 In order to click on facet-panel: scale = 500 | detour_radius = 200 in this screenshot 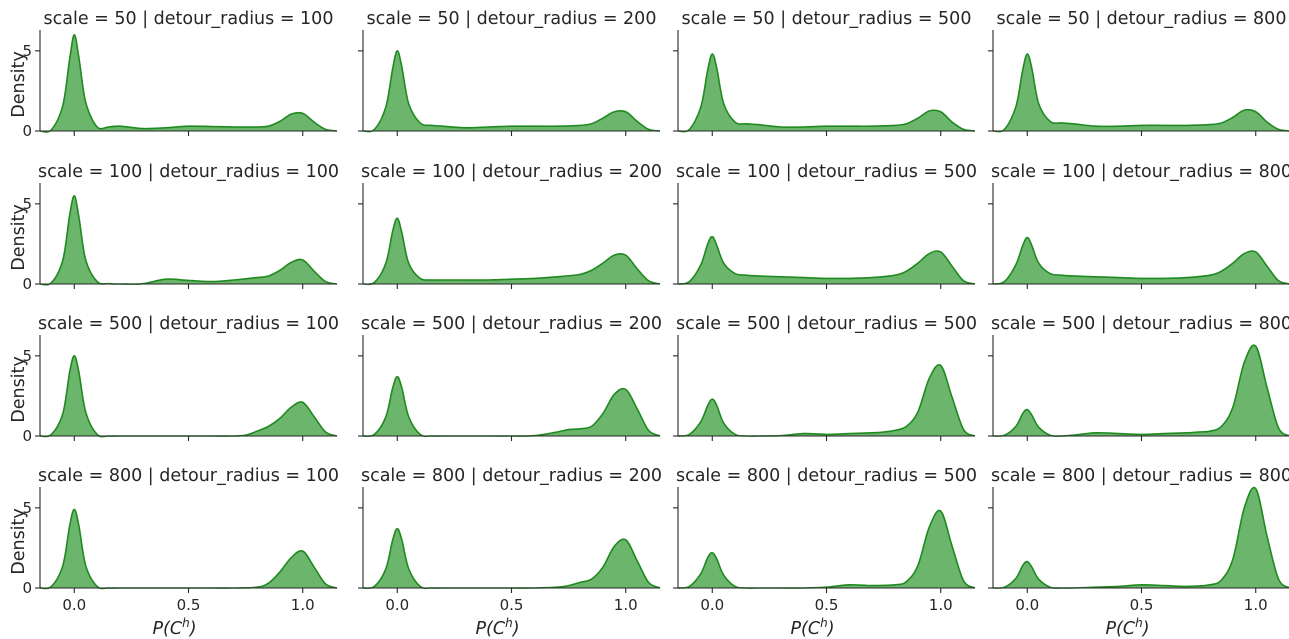, I will do `click(510, 377)`.